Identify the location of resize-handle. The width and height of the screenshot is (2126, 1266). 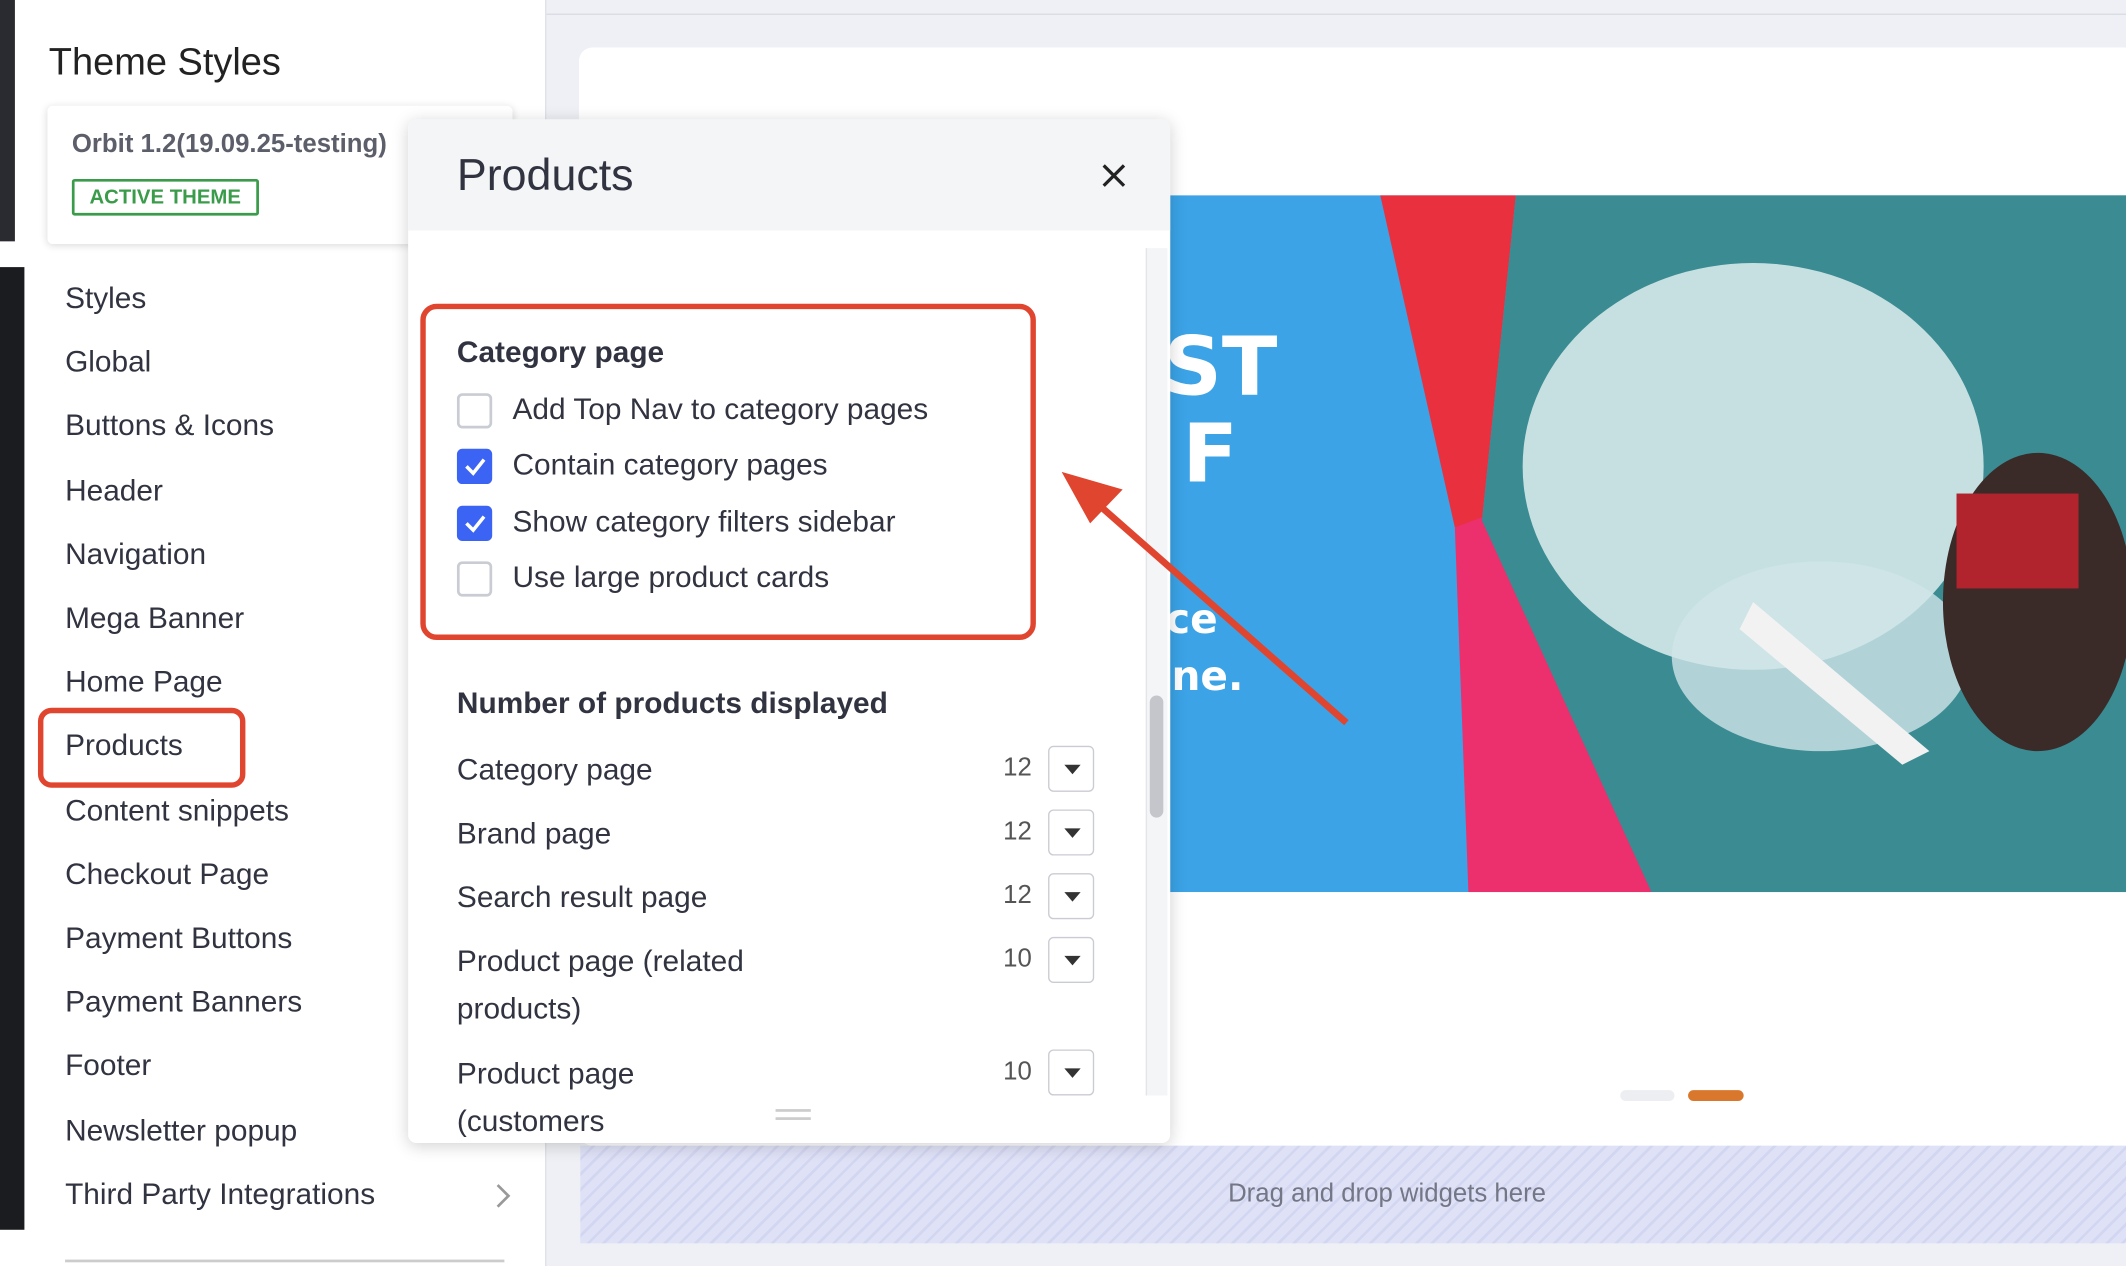
(793, 1110).